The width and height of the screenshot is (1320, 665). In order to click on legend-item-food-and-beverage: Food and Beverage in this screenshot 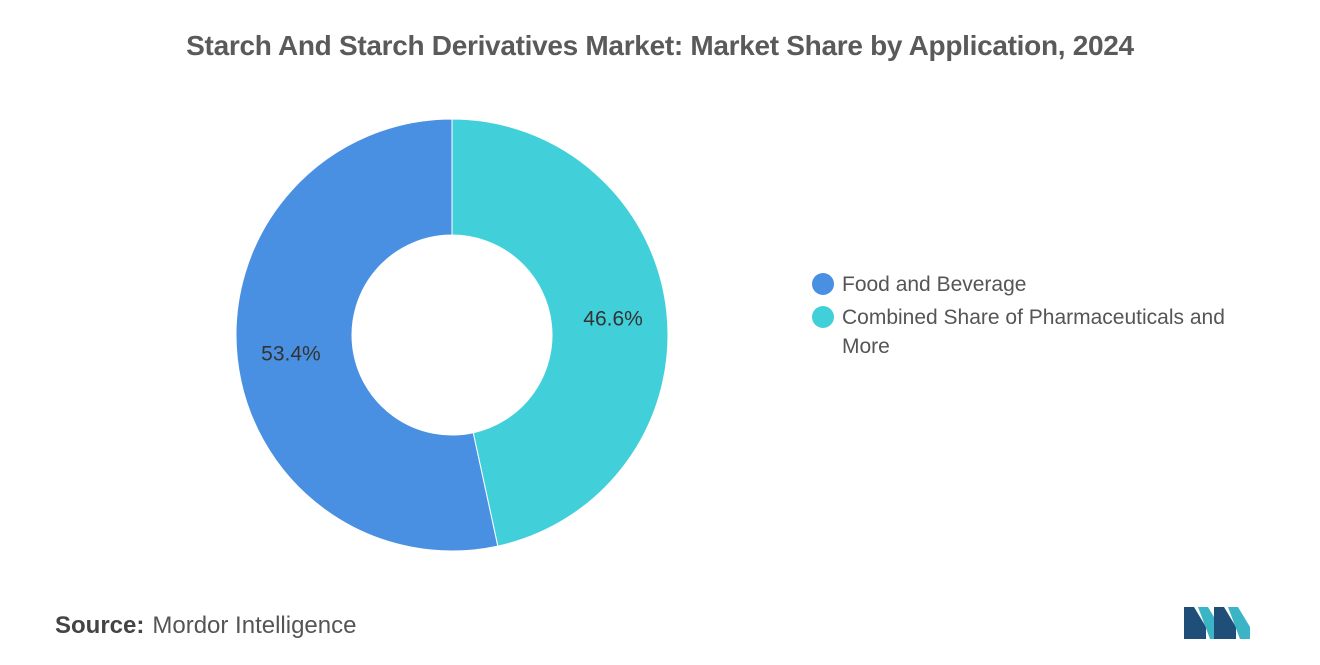, I will do `click(1042, 284)`.